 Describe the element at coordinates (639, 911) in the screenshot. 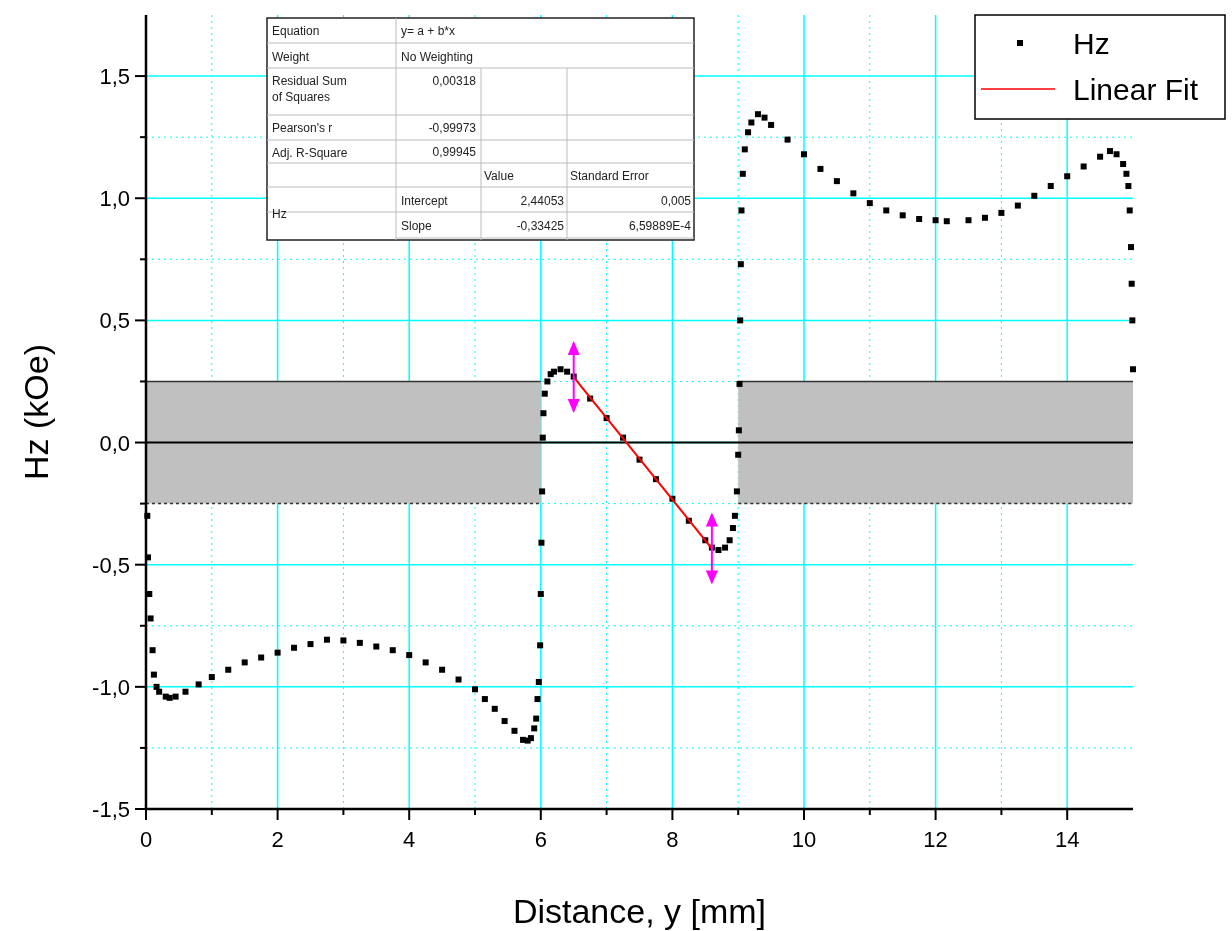

I see `x-axis-title: Distance, y [mm]` at that location.